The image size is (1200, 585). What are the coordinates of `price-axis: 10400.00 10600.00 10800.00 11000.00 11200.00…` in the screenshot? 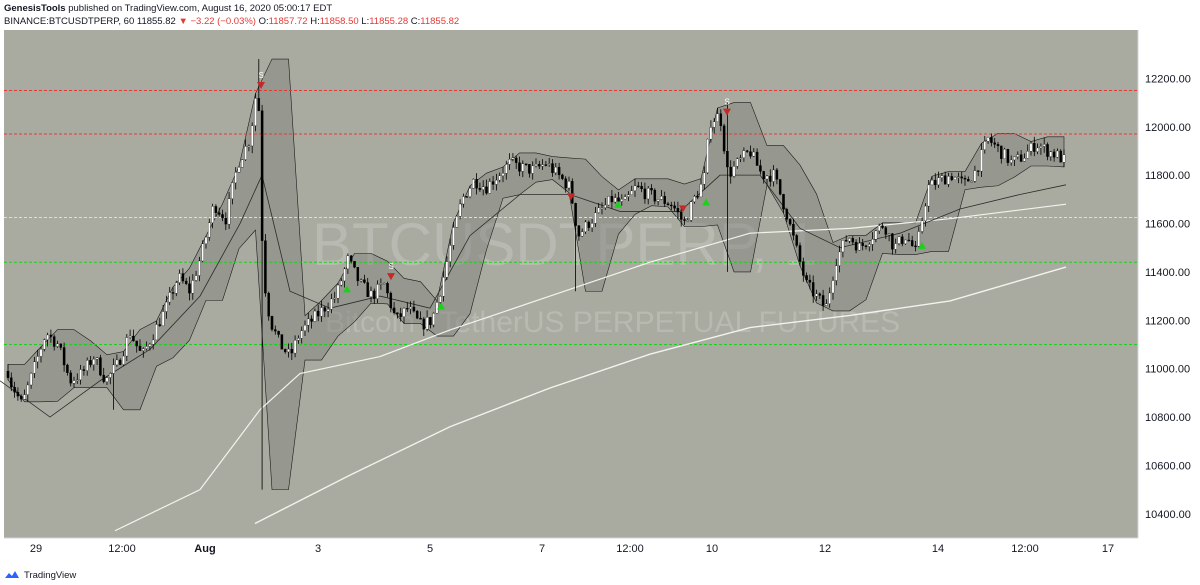 It's located at (1168, 296).